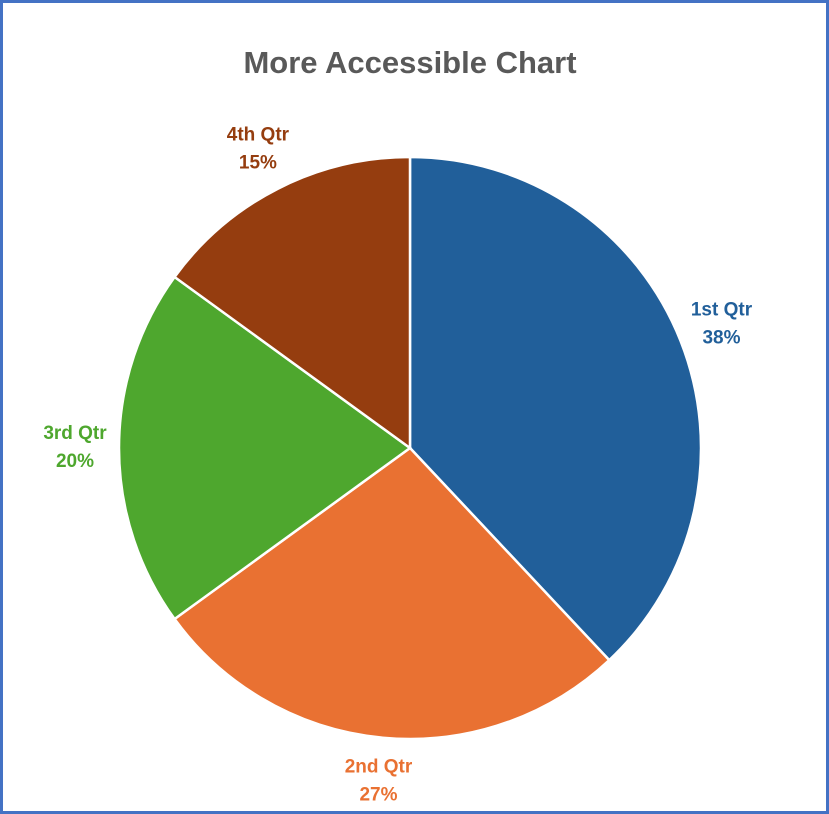 Image resolution: width=829 pixels, height=814 pixels. What do you see at coordinates (75, 433) in the screenshot?
I see `slice-category-label: 3rd Qtr` at bounding box center [75, 433].